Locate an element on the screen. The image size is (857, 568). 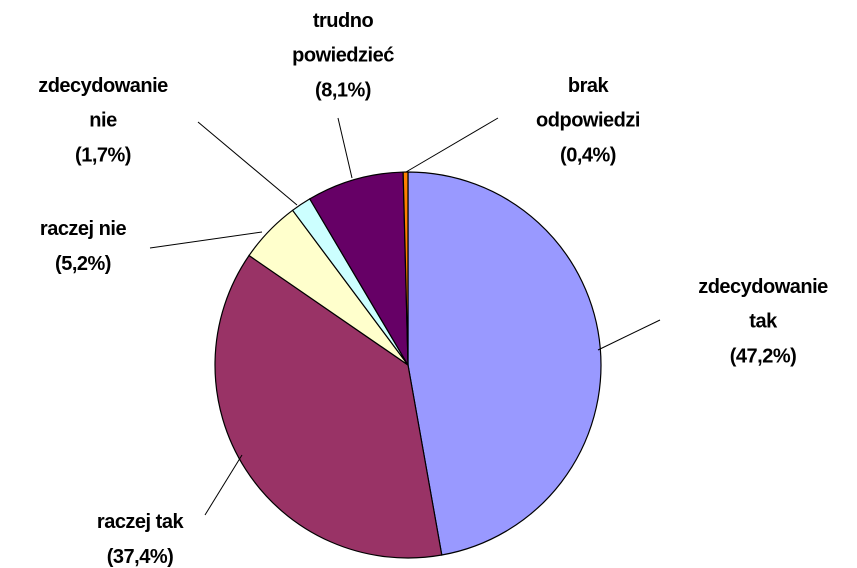
slice-label: zdecydowanie nie is located at coordinates (103, 103).